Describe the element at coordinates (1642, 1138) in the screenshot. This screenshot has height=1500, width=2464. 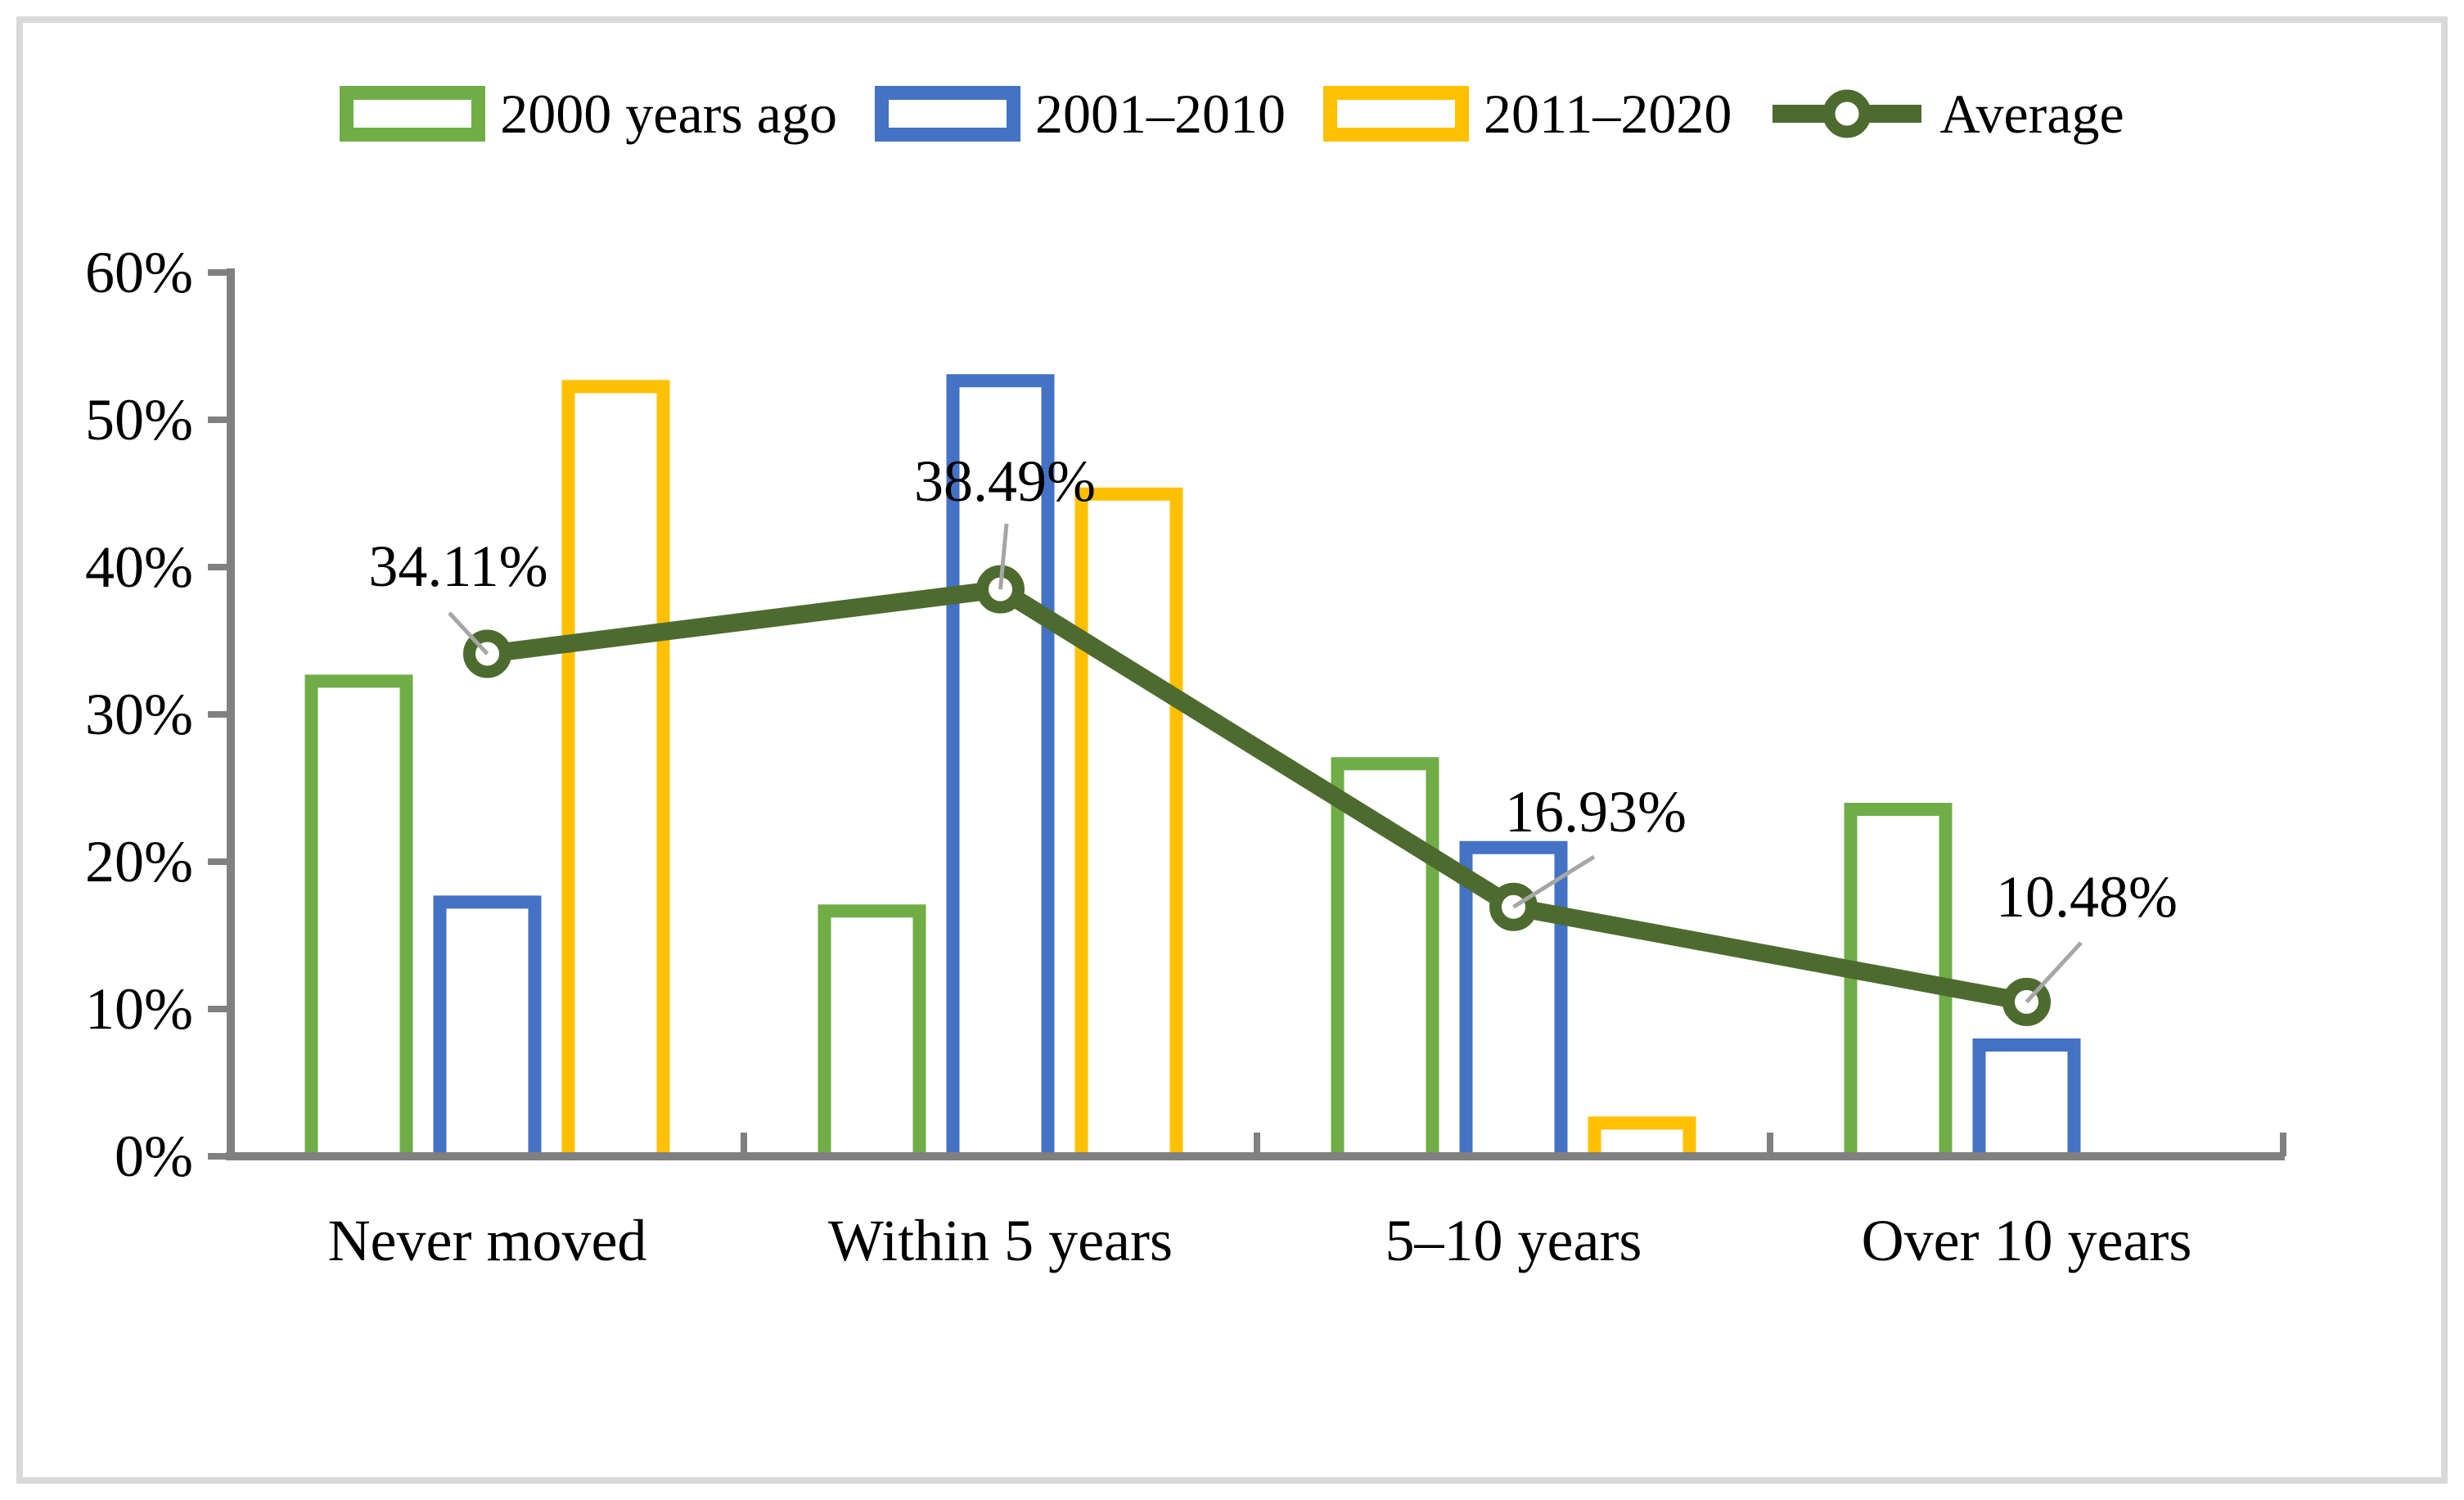
I see `bar-2011–2020-2` at that location.